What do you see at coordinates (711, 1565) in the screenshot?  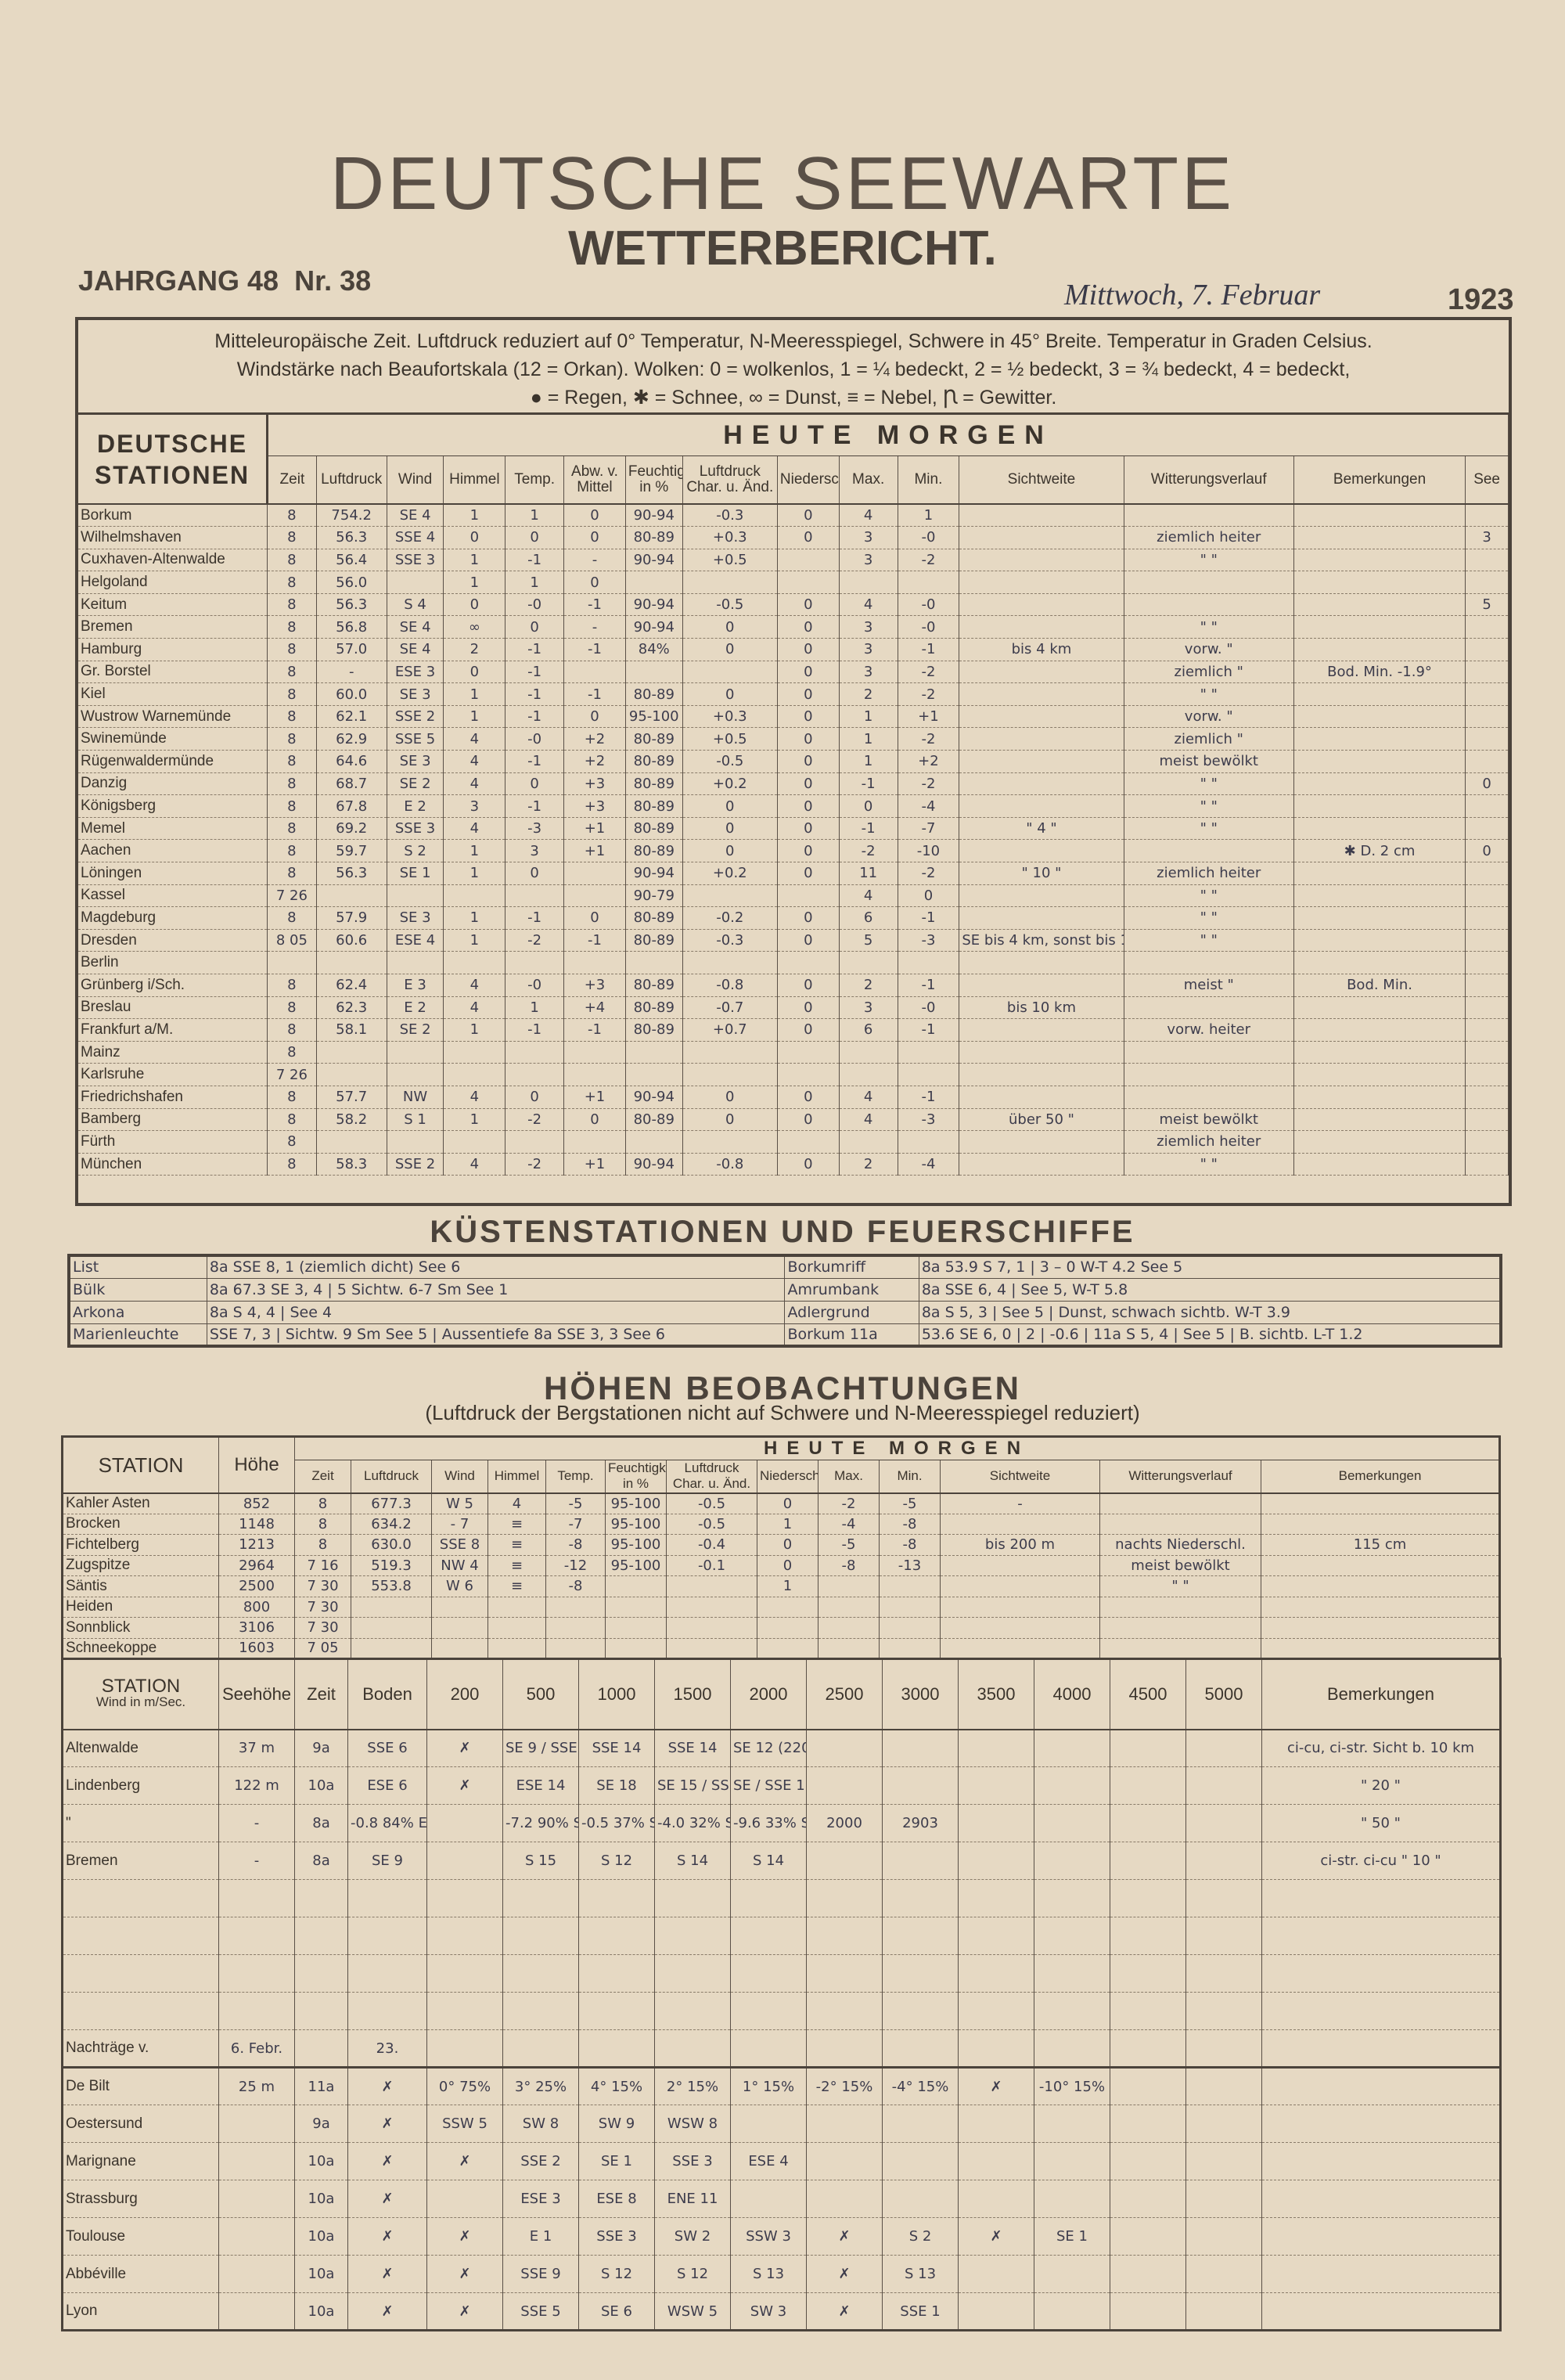 I see `cell: -0.1` at bounding box center [711, 1565].